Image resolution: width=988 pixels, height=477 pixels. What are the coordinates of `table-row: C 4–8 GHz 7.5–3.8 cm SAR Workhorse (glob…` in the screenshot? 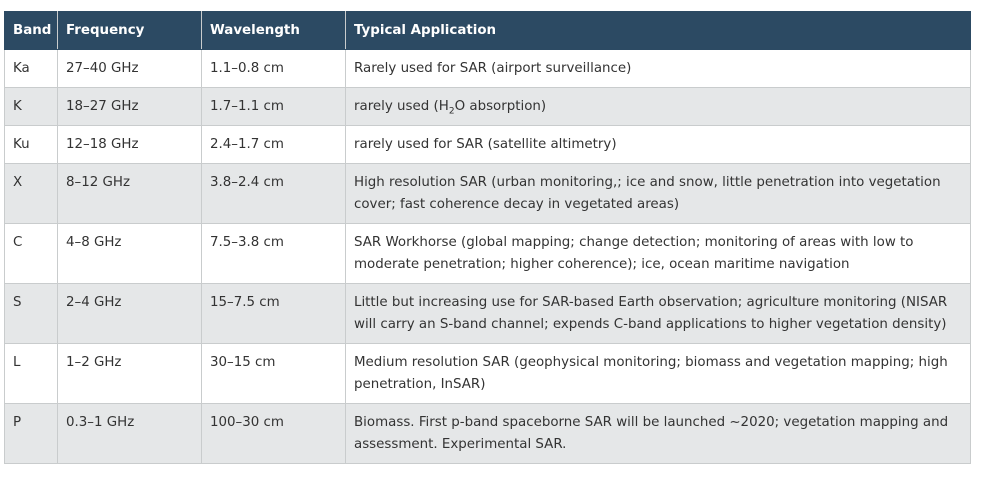 It's located at (487, 253).